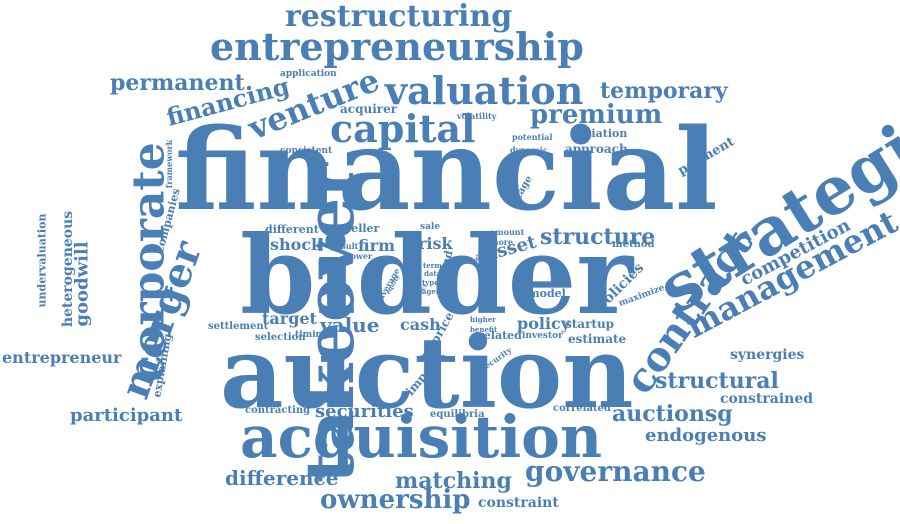 The height and width of the screenshot is (524, 900). Describe the element at coordinates (590, 324) in the screenshot. I see `cloud-word: startup` at that location.